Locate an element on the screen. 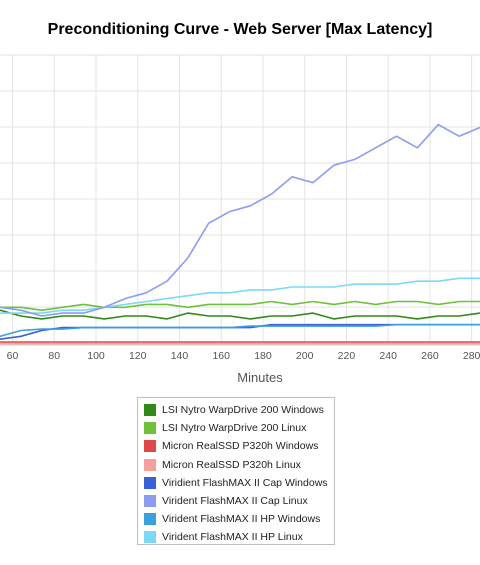 This screenshot has width=480, height=565. legend-item: Viridient FlashMAX II Cap Windows is located at coordinates (239, 483).